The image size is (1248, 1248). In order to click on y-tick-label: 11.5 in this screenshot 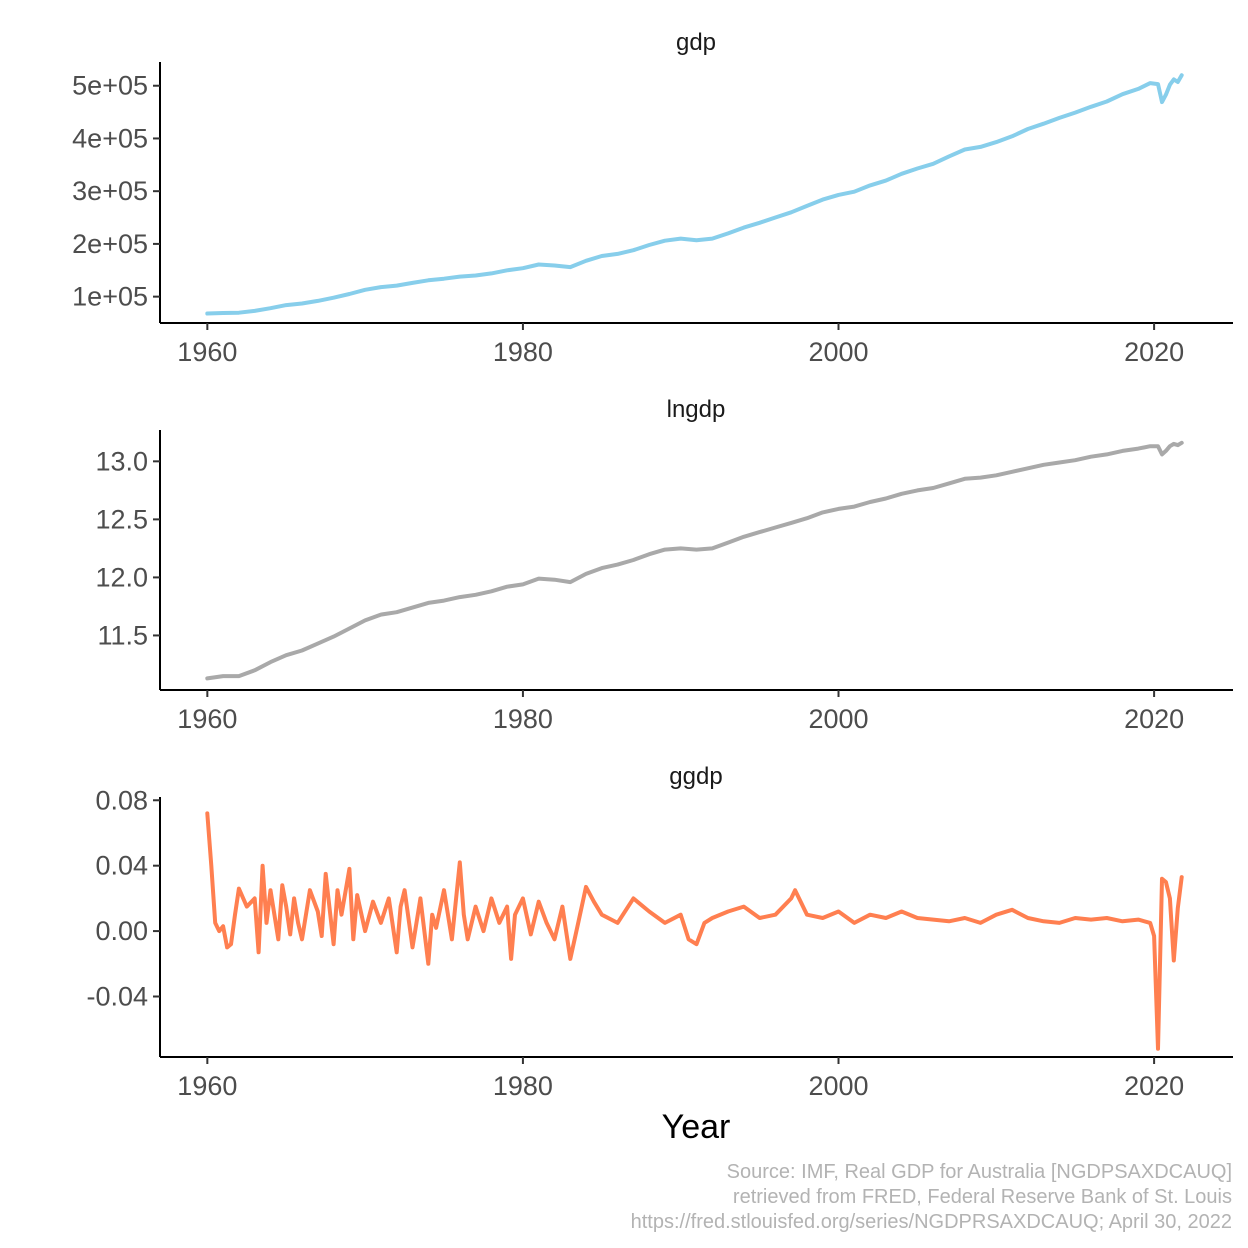, I will do `click(122, 635)`.